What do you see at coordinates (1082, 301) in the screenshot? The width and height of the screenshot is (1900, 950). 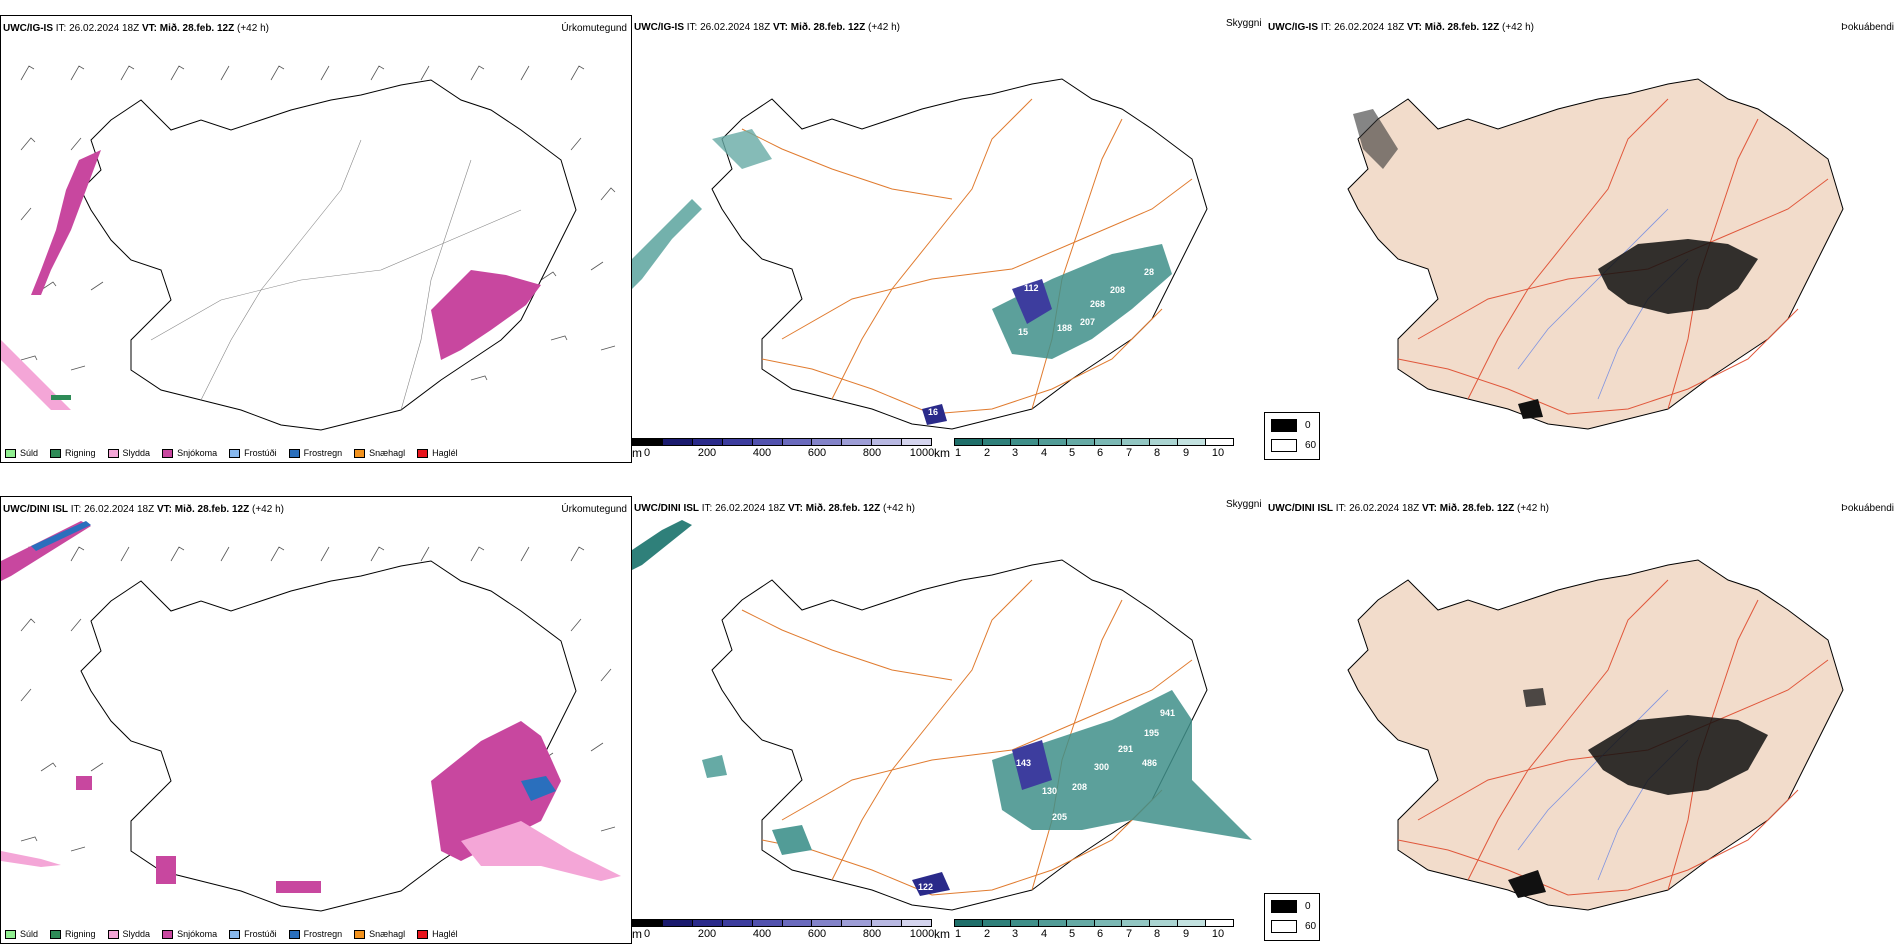 I see `vis-band-east` at bounding box center [1082, 301].